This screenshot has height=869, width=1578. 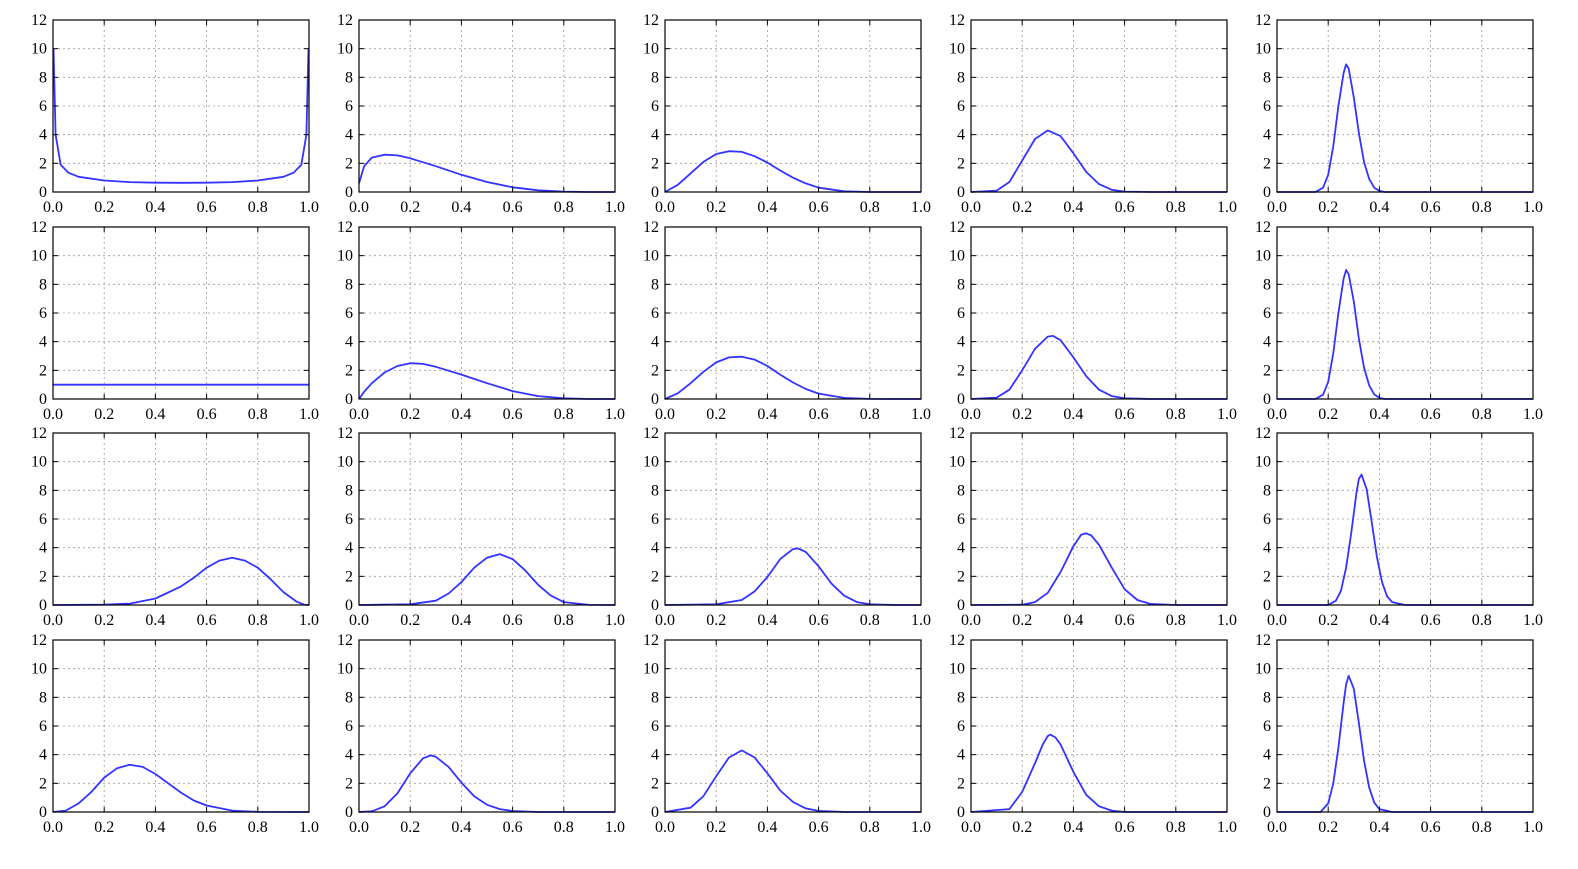 What do you see at coordinates (1093, 114) in the screenshot?
I see `subplot-r1c4: 0.0 0.2 0.4 0.6 0.8 1.0 0 2 4 6 8 10 12` at bounding box center [1093, 114].